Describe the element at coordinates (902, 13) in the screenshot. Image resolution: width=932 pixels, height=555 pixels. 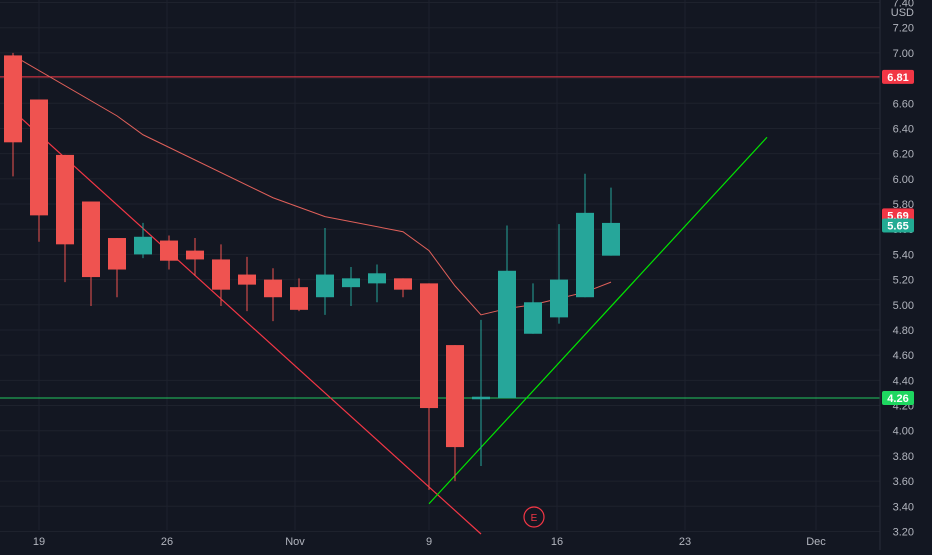
I see `currency-label: USD` at that location.